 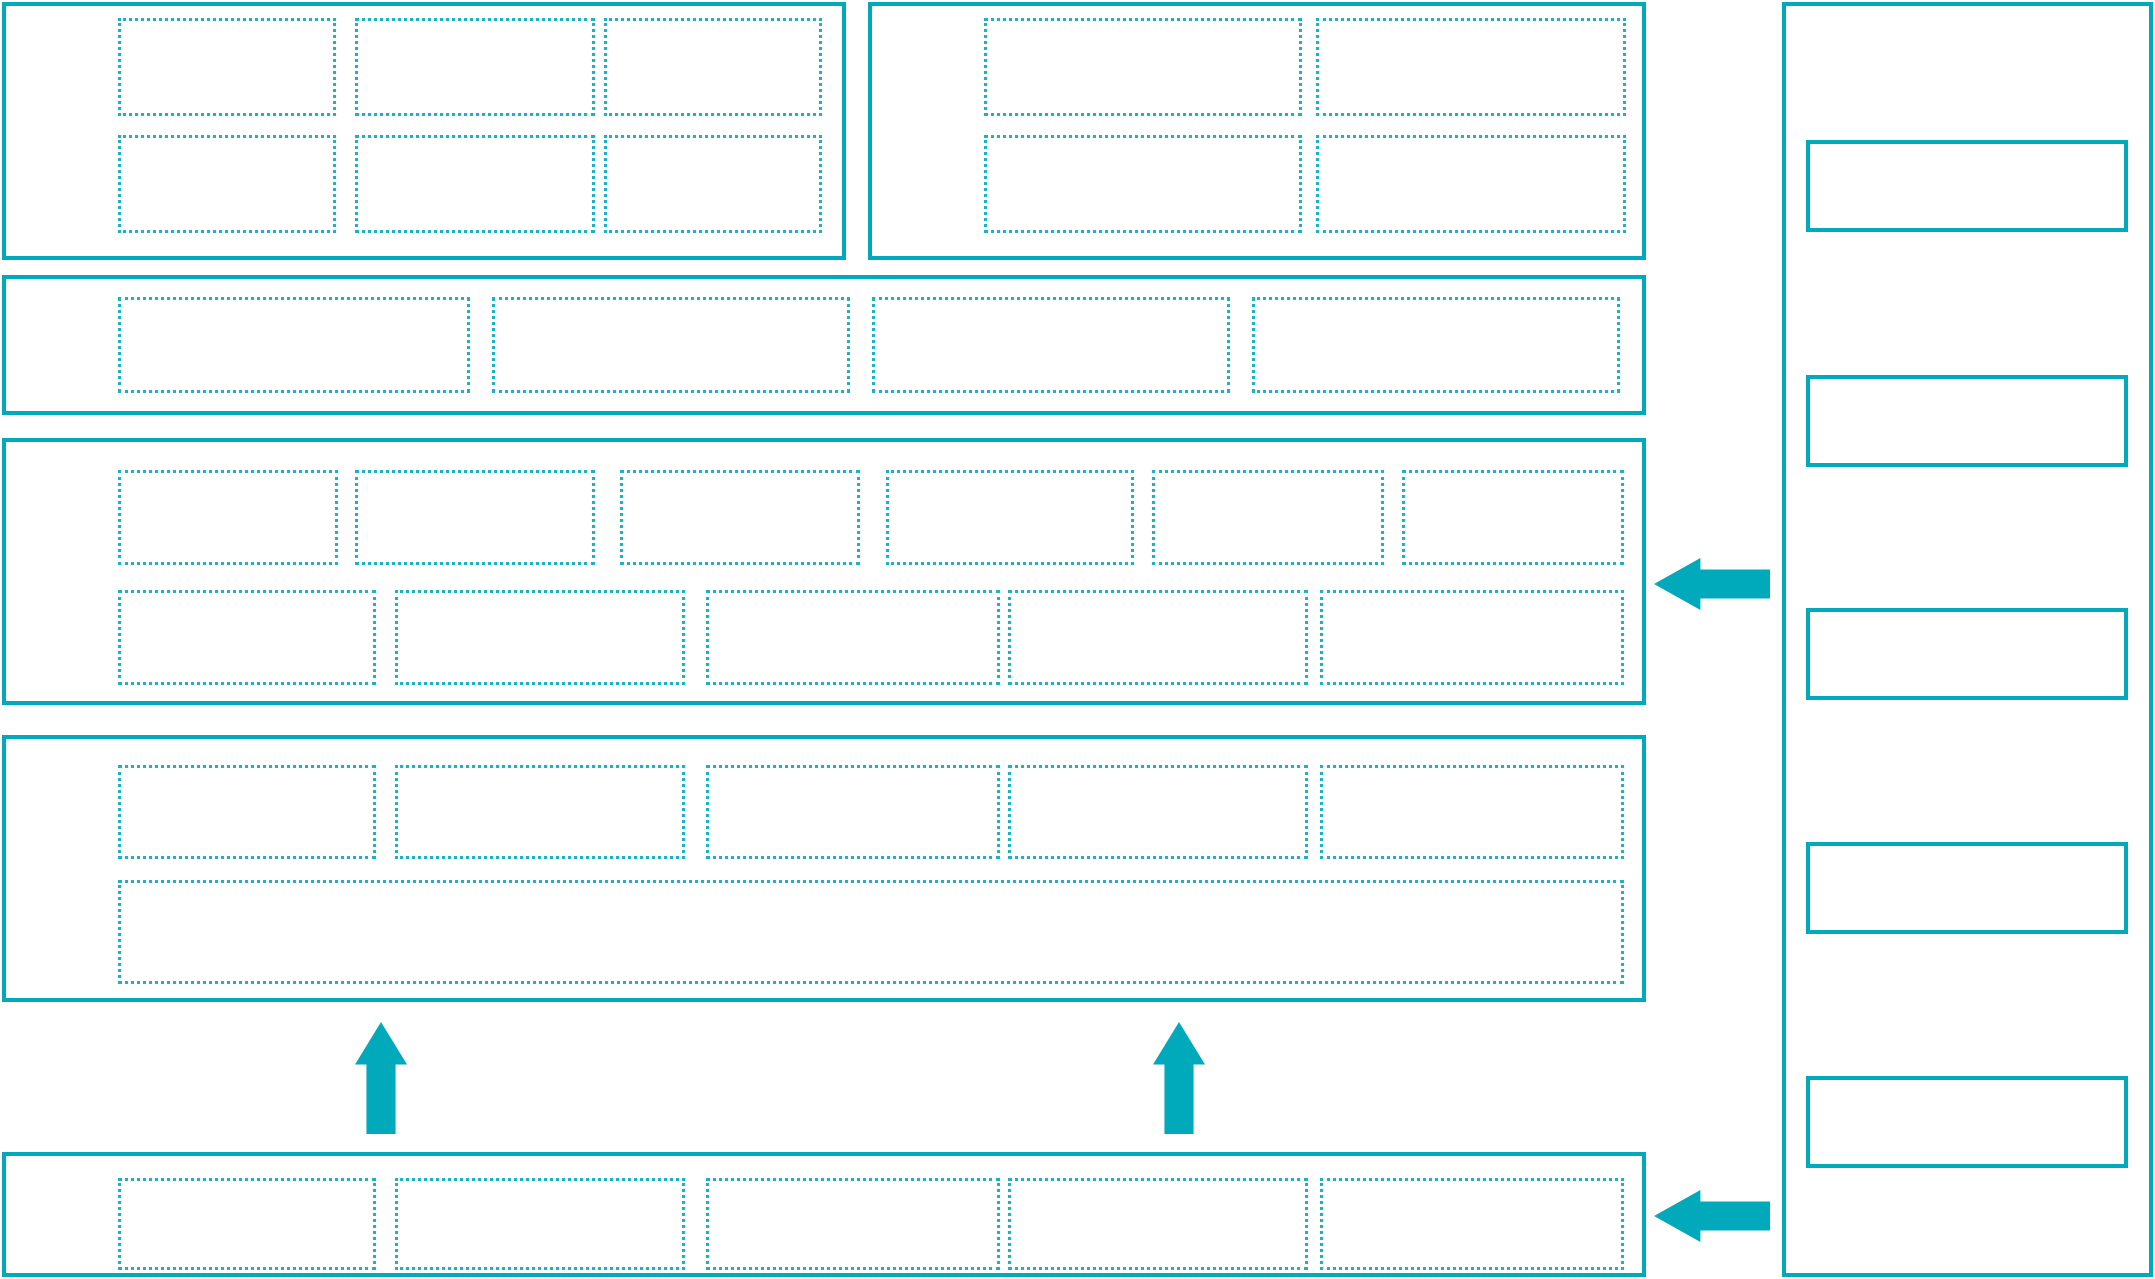 I want to click on arrow-bottom-to-row4-right-icon, so click(x=1179, y=1078).